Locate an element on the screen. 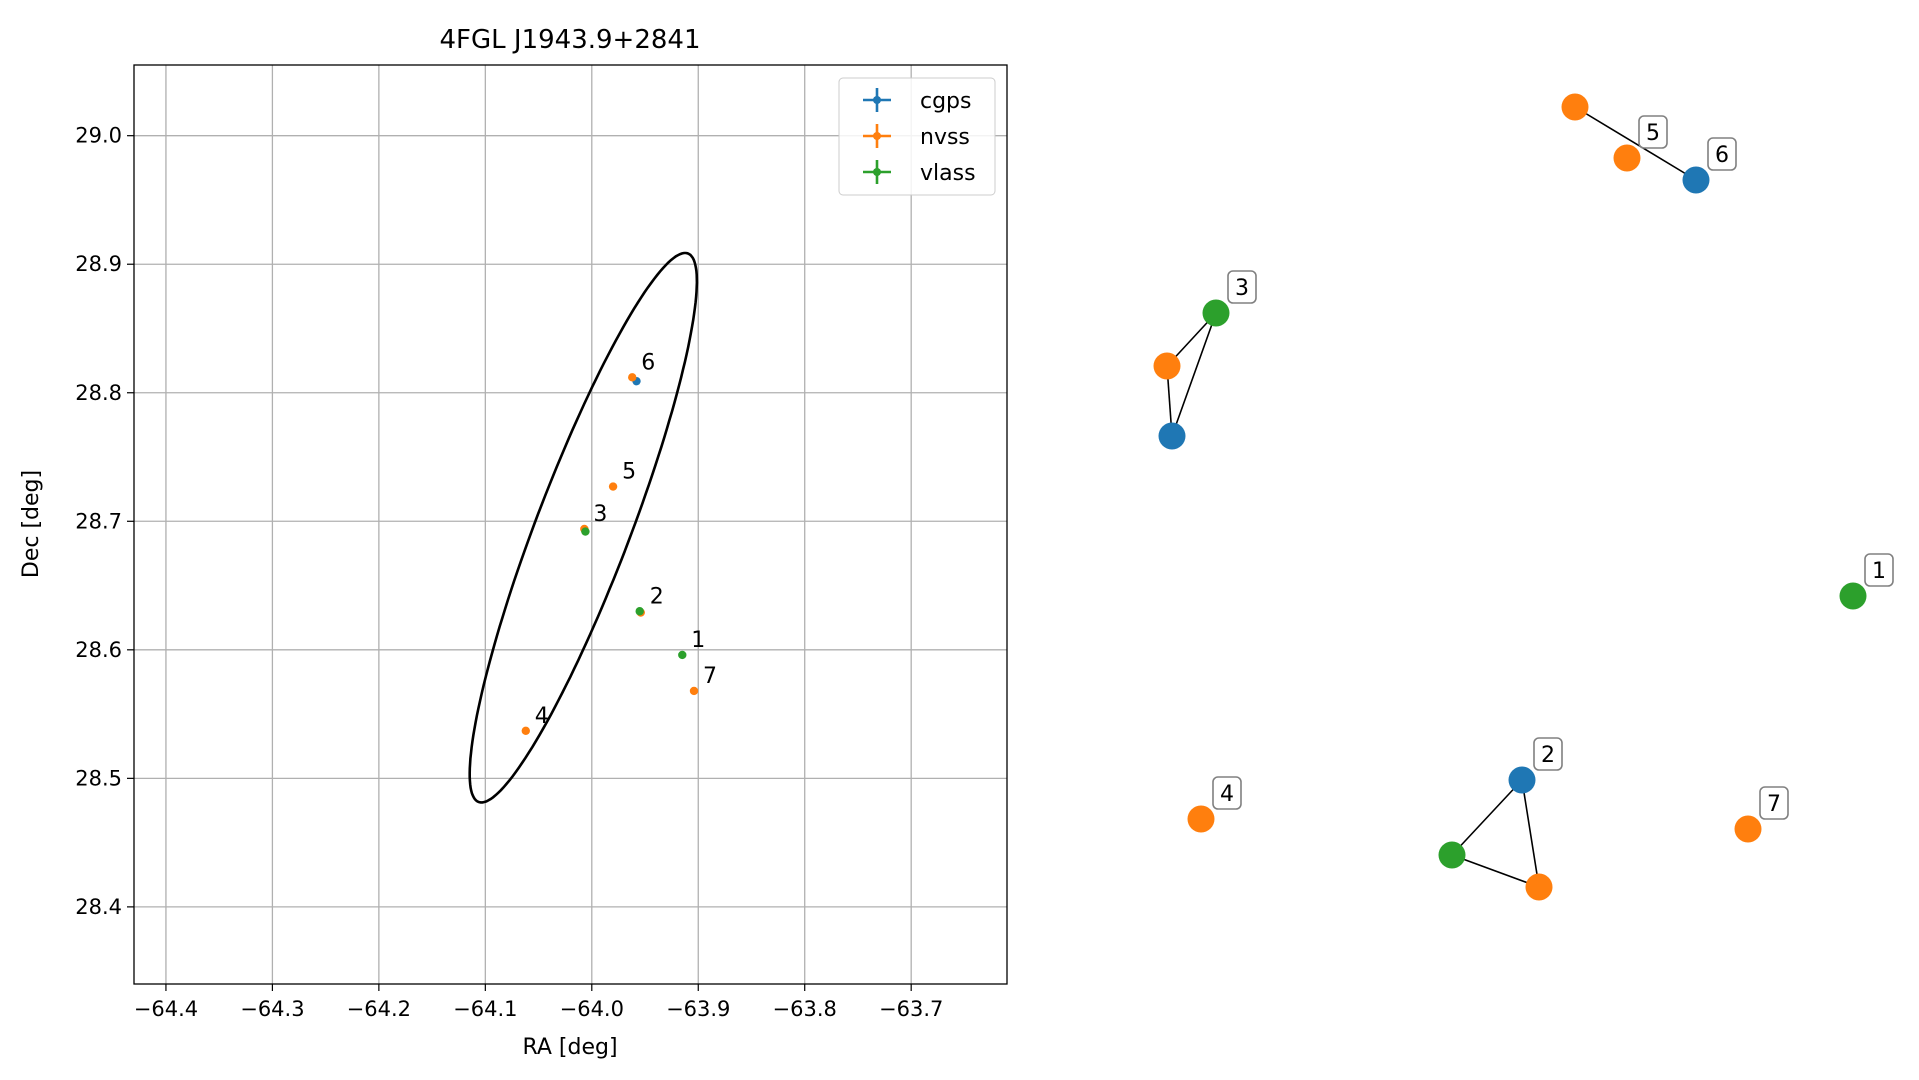 Image resolution: width=1919 pixels, height=1080 pixels. x-tick-label: −64.3 is located at coordinates (272, 1009).